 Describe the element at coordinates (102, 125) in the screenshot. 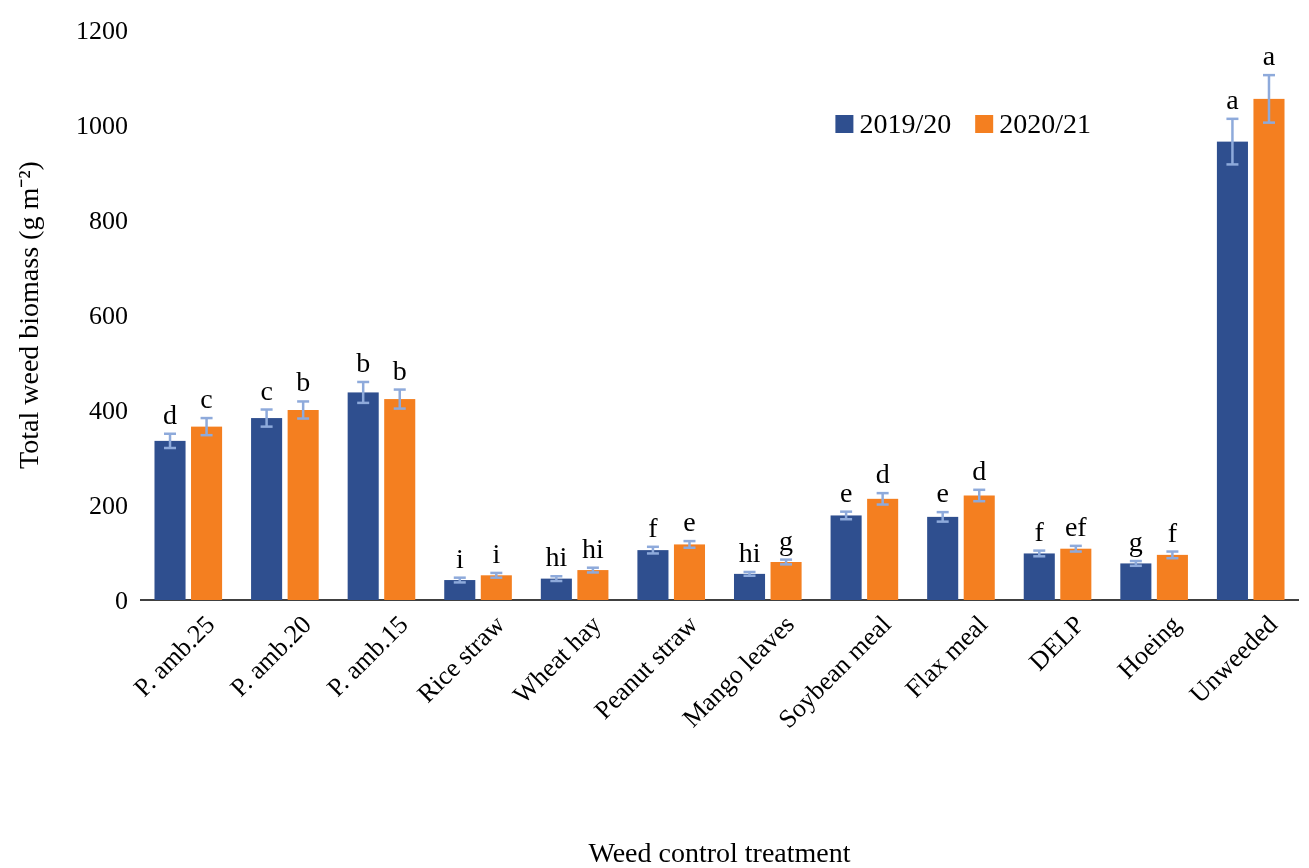

I see `y-tick-label: 1000` at that location.